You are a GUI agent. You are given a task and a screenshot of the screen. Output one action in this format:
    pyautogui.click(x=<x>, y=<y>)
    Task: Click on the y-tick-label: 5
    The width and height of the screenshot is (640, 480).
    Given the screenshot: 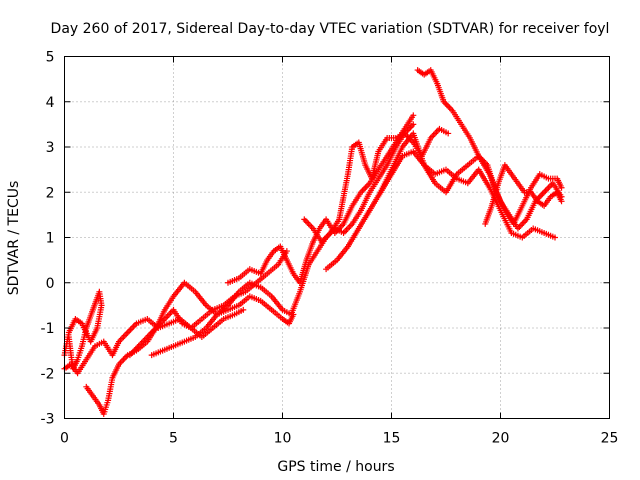 What is the action you would take?
    pyautogui.click(x=50, y=58)
    